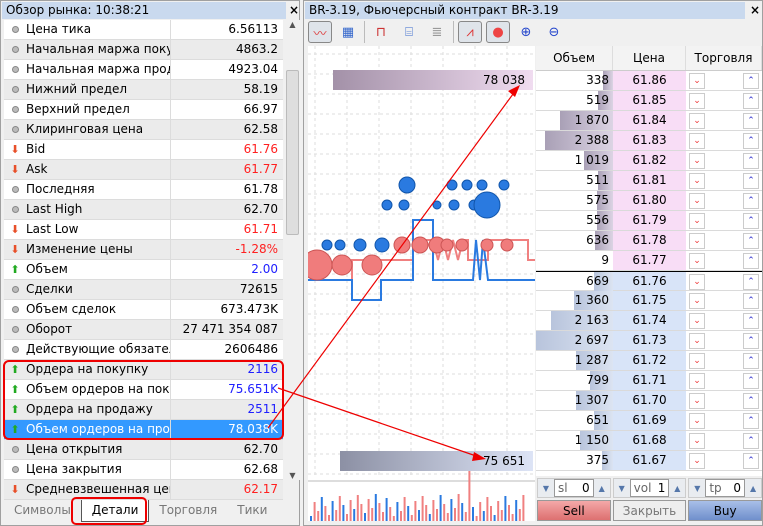  Describe the element at coordinates (143, 490) in the screenshot. I see `detail-row: ⬇ Средневзвешенная цена 62.17` at that location.